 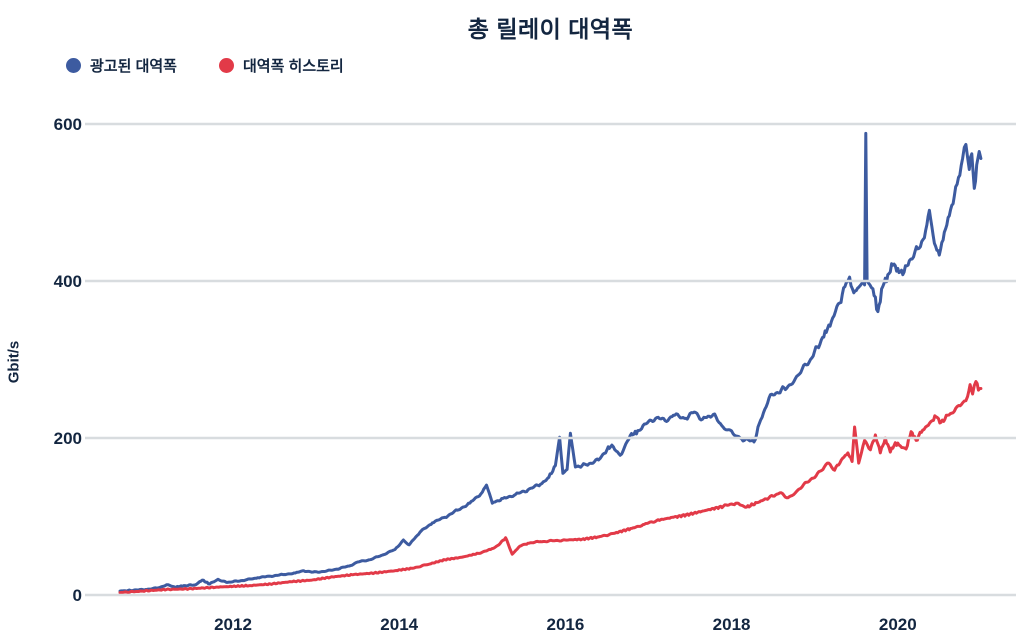 I want to click on legend-label-bandwidth-history: 대역폭 히스토리, so click(x=293, y=66).